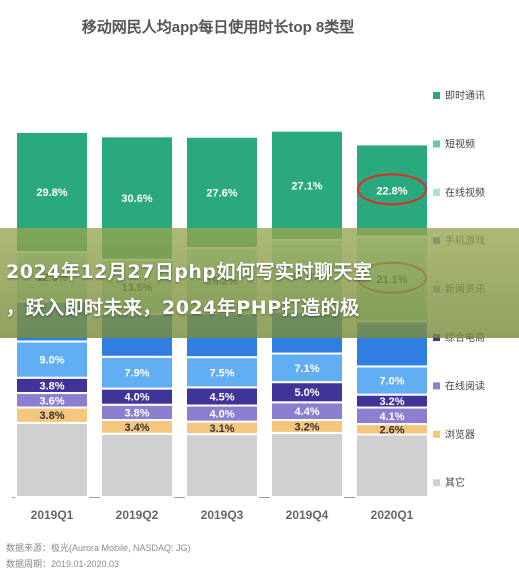  I want to click on data-label-在线阅读-2019Q1: 3.6%, so click(51, 401).